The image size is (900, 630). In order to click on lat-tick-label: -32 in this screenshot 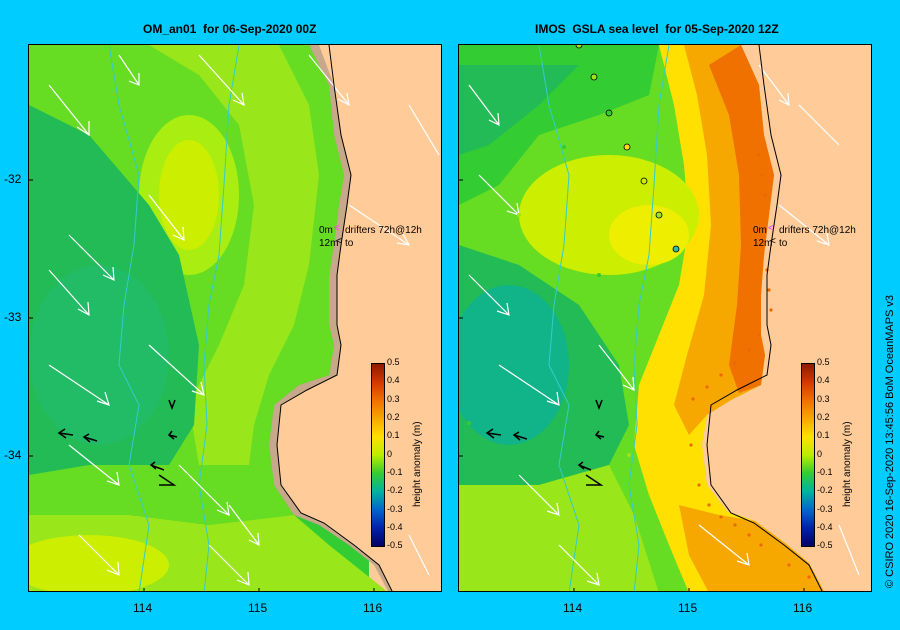, I will do `click(13, 179)`.